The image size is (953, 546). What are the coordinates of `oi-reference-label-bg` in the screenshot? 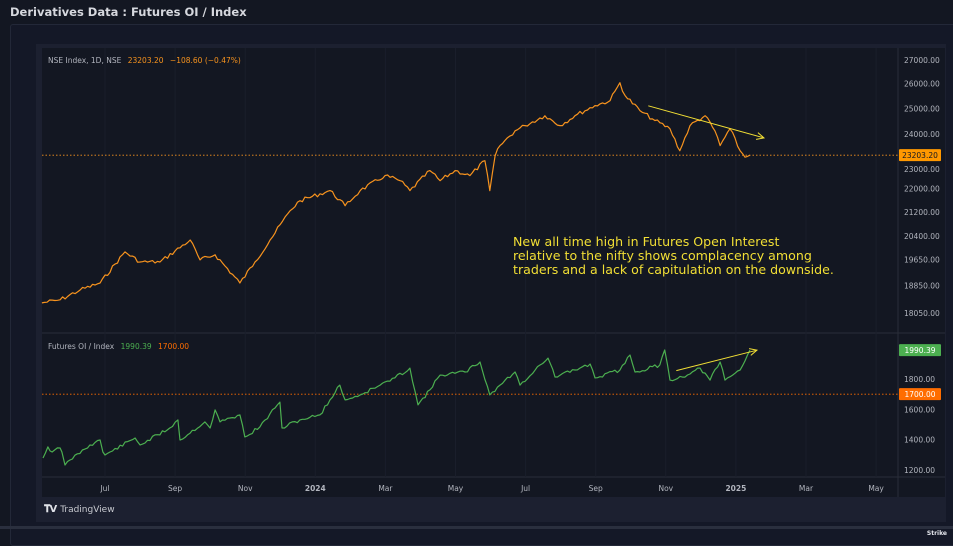 It's located at (920, 394).